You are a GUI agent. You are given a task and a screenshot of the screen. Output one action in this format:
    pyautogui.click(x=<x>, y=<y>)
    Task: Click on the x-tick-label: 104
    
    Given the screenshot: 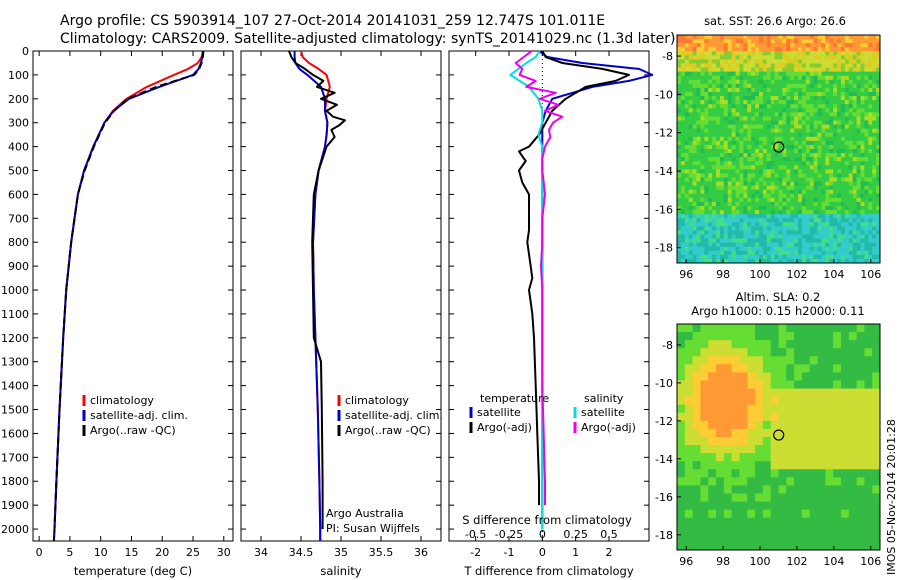 What is the action you would take?
    pyautogui.click(x=833, y=274)
    